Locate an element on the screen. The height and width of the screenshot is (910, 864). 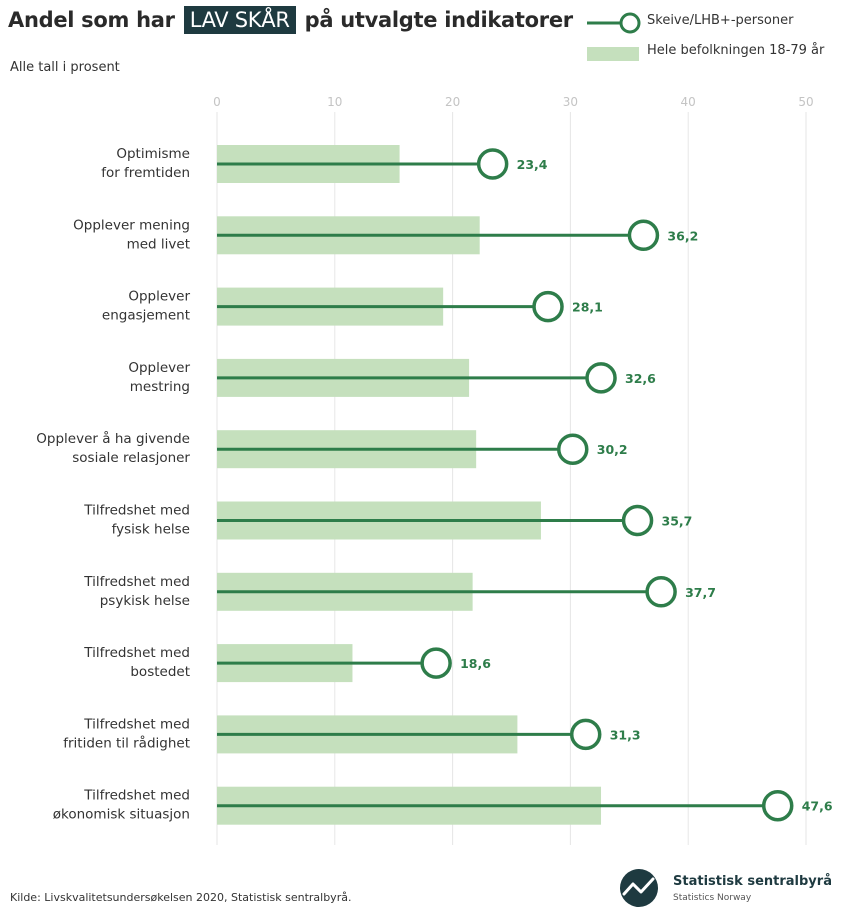
category-label: mestring is located at coordinates (160, 387).